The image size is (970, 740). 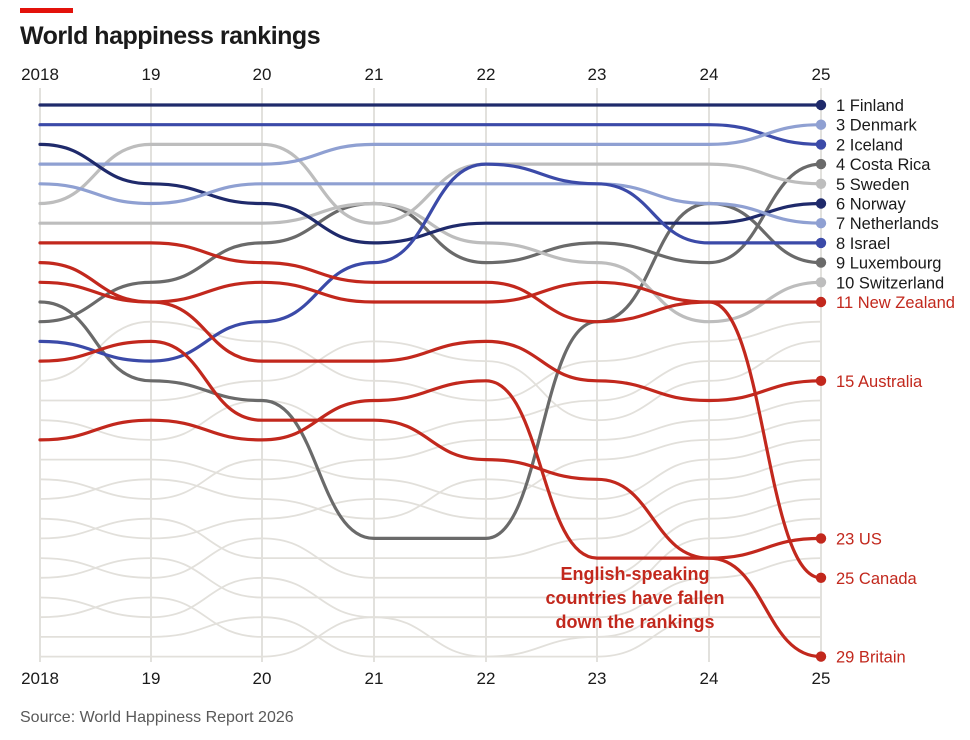 I want to click on annotation-line: countries have fallen, so click(x=635, y=598).